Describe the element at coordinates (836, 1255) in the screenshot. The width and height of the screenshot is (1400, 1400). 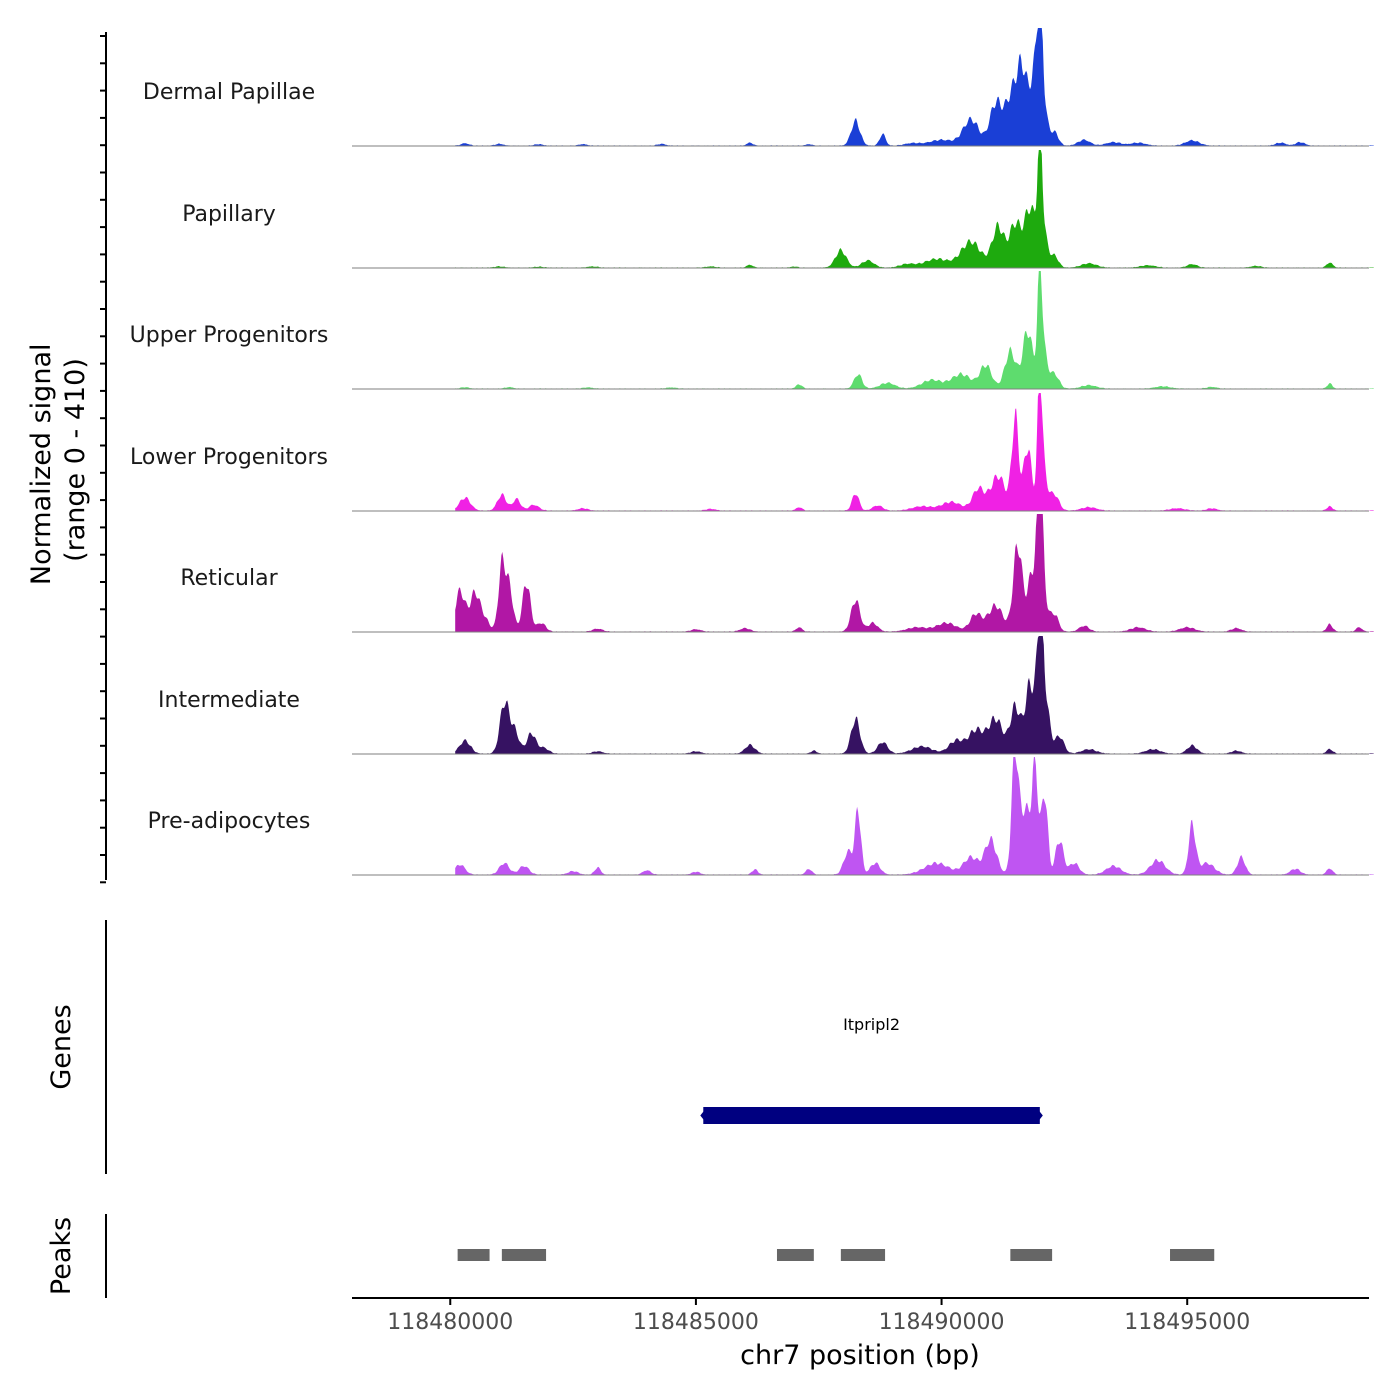
I see `peak-track` at that location.